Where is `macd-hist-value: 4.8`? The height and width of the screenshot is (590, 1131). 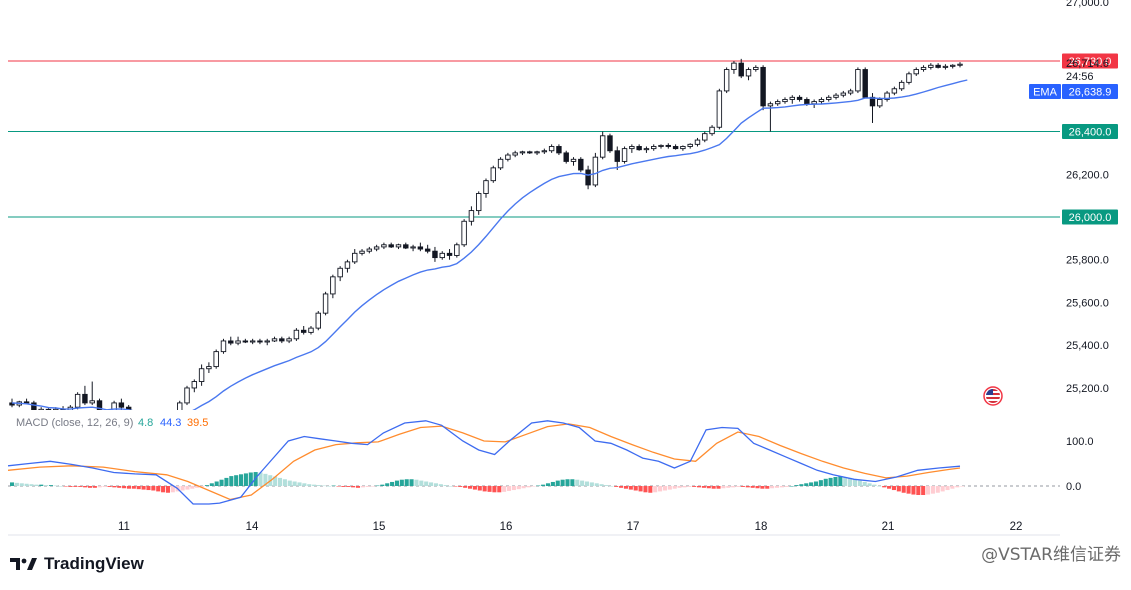
macd-hist-value: 4.8 is located at coordinates (145, 423).